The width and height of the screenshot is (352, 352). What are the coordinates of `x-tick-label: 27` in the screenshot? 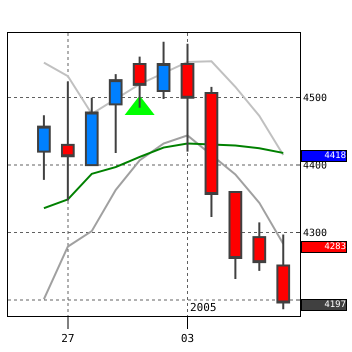 It's located at (67, 339).